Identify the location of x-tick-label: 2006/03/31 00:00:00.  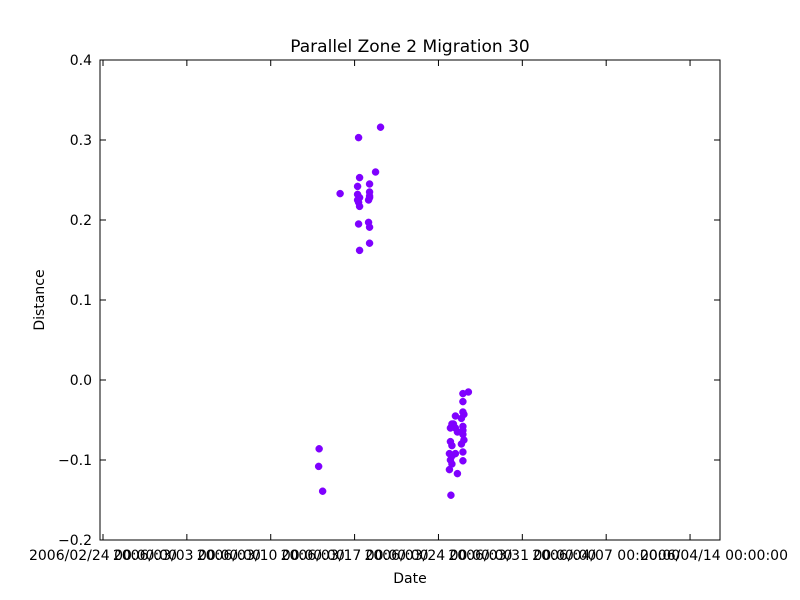
(522, 556).